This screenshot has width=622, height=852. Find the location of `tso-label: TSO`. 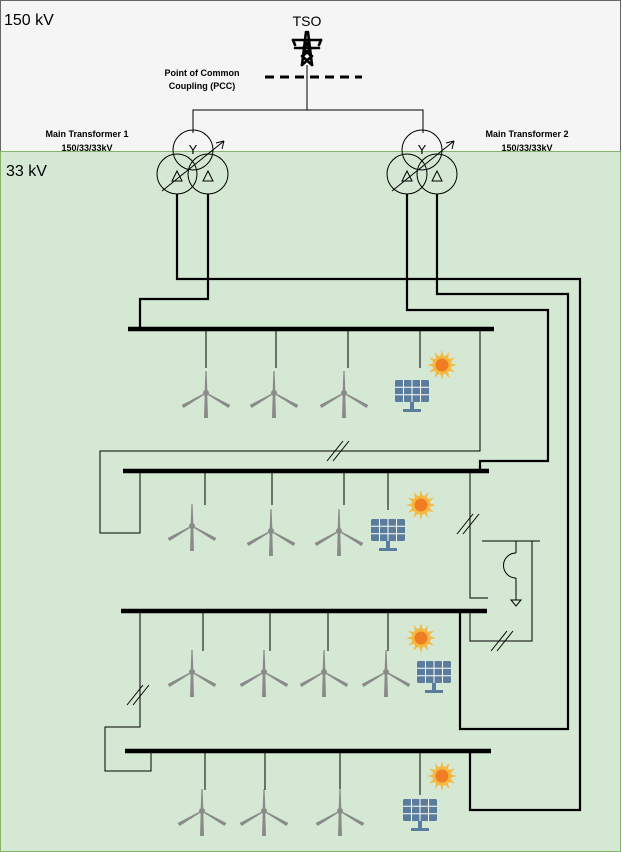

tso-label: TSO is located at coordinates (307, 21).